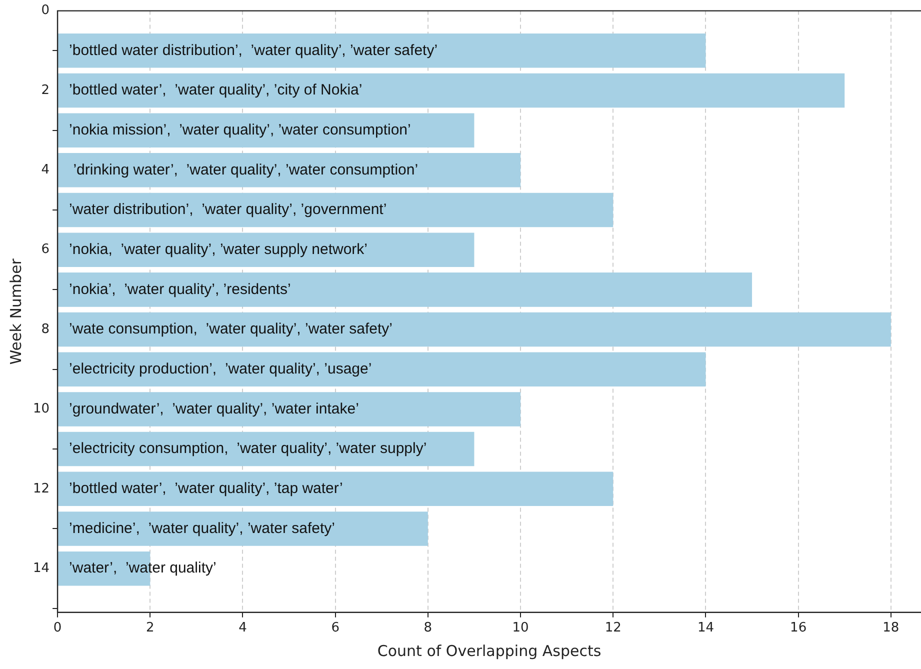 Image resolution: width=921 pixels, height=669 pixels. What do you see at coordinates (41, 409) in the screenshot?
I see `y-tick-label: 10` at bounding box center [41, 409].